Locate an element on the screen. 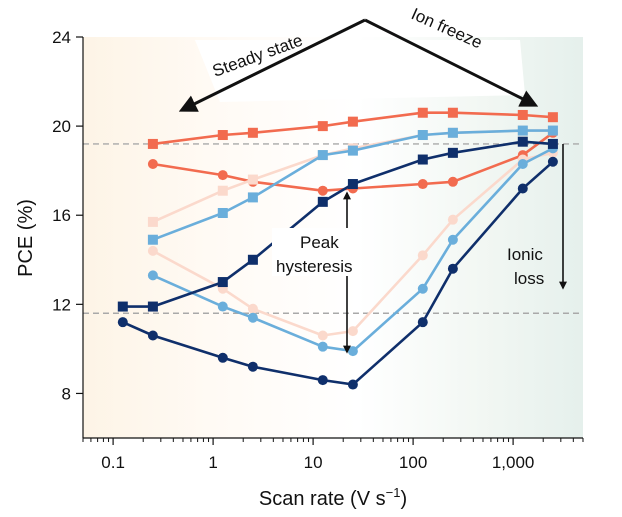 This screenshot has height=517, width=622. y-tick-label: 8 is located at coordinates (66, 393).